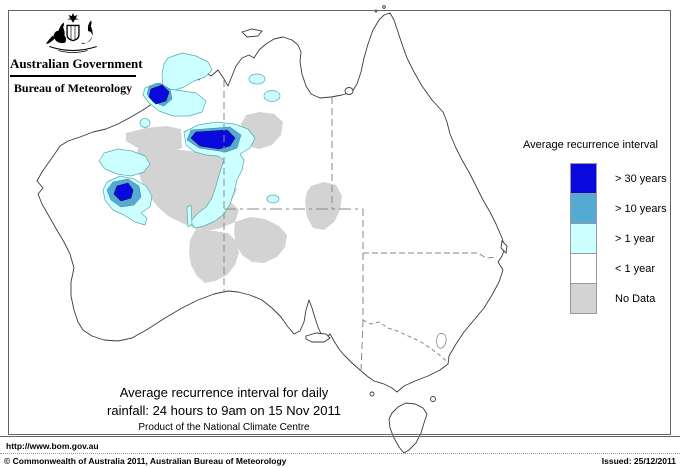 This screenshot has height=467, width=680. What do you see at coordinates (52, 446) in the screenshot?
I see `footer-url: http://www.bom.gov.au` at bounding box center [52, 446].